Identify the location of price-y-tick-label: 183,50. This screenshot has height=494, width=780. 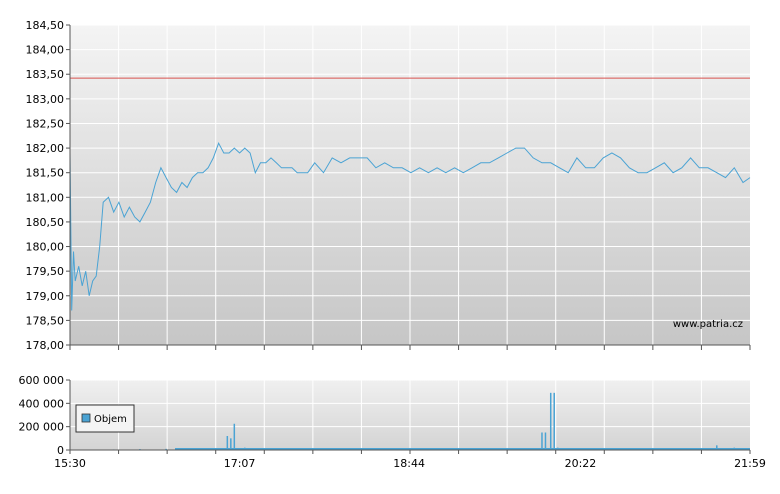
(45, 74).